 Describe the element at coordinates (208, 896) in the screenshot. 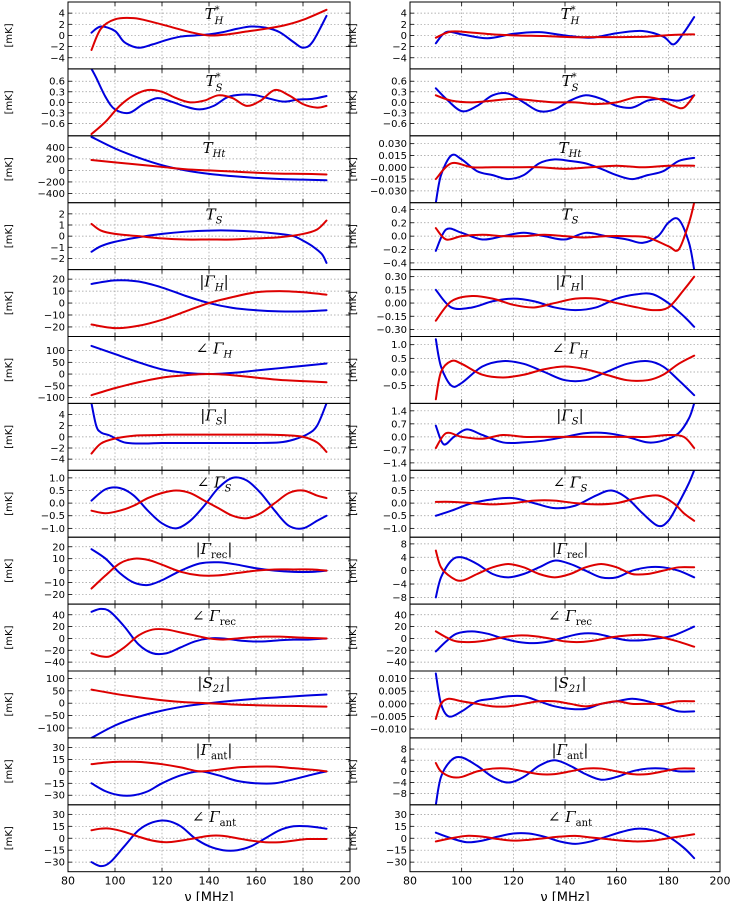

I see `x-axis-label: ν [MHz]` at that location.